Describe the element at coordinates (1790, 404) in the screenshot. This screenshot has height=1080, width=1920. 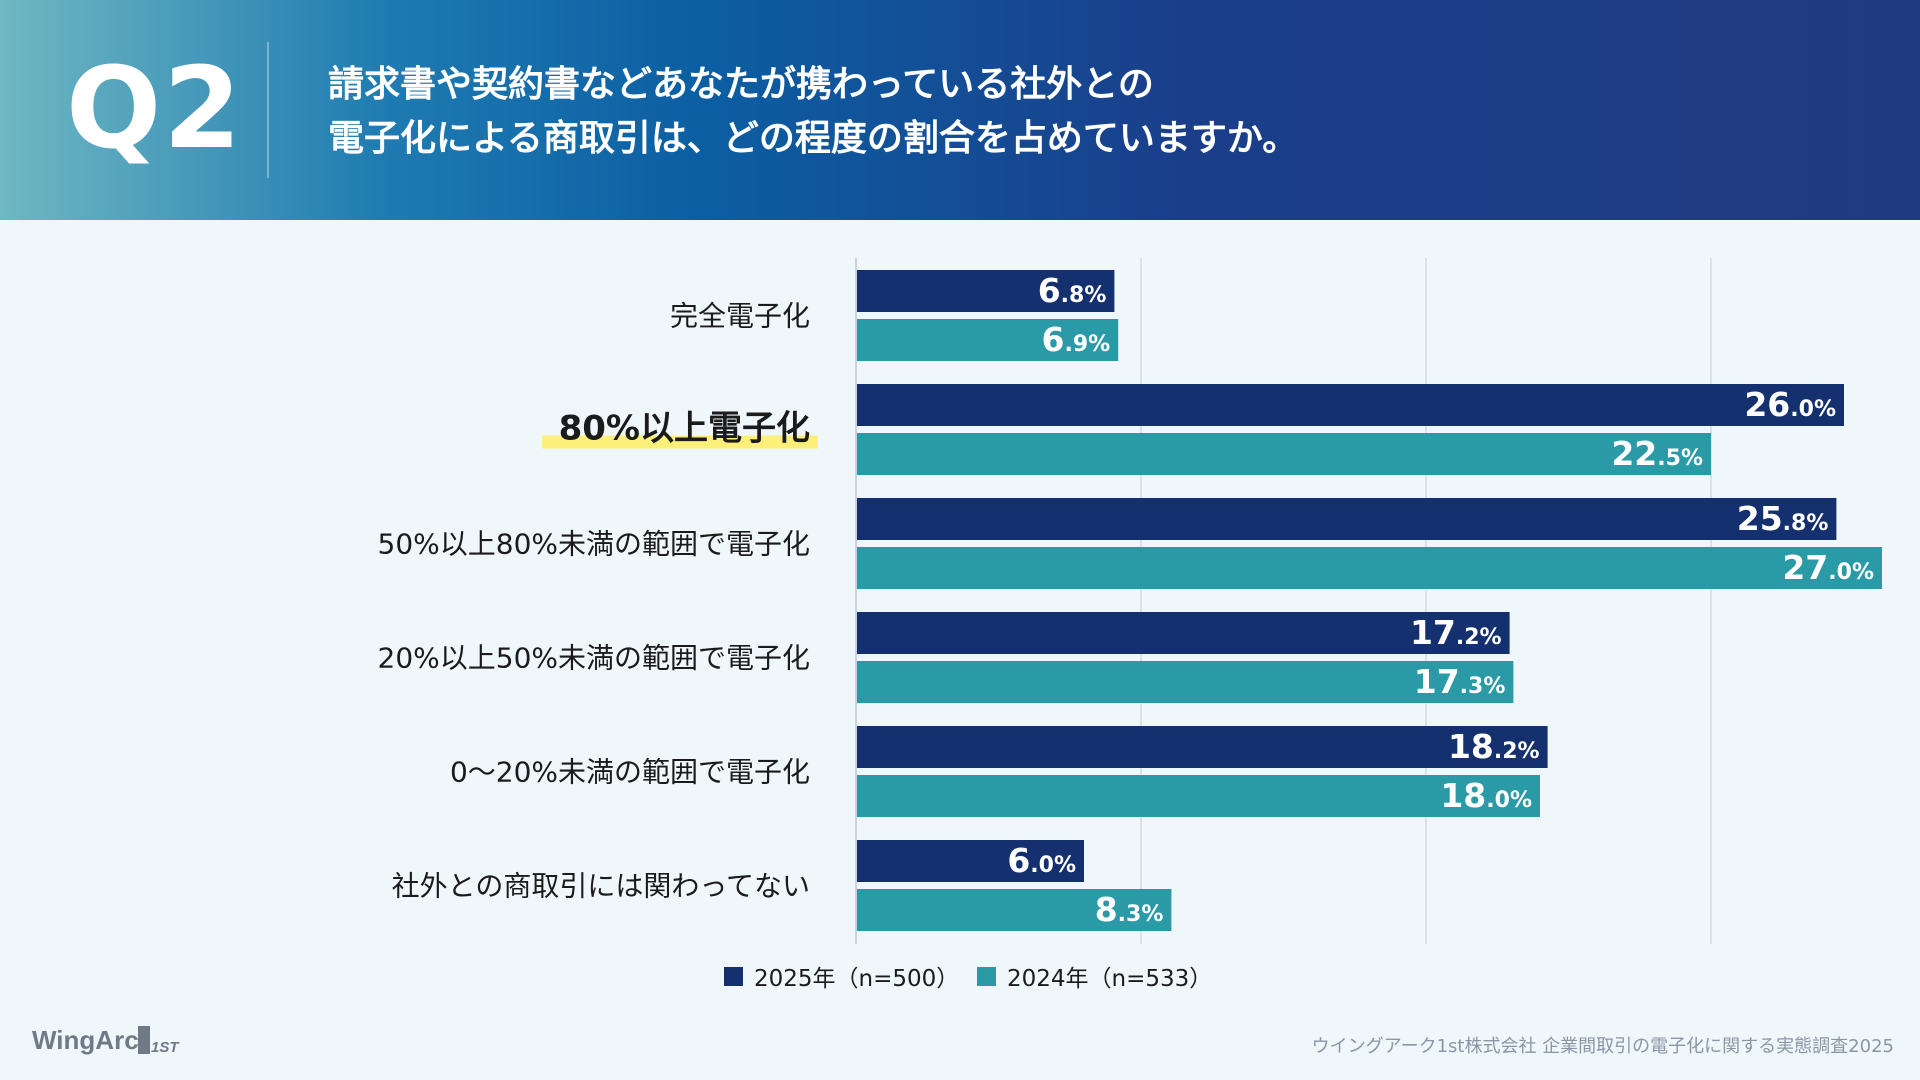
I see `bar-value-label: 26.0%` at that location.